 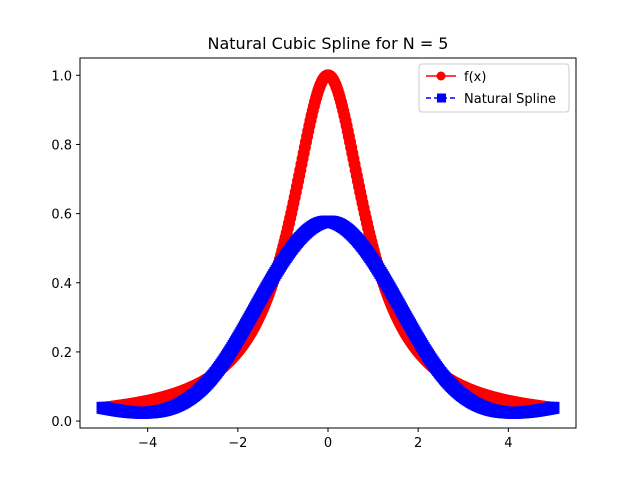 I want to click on legend-label: Natural Spline, so click(x=510, y=99).